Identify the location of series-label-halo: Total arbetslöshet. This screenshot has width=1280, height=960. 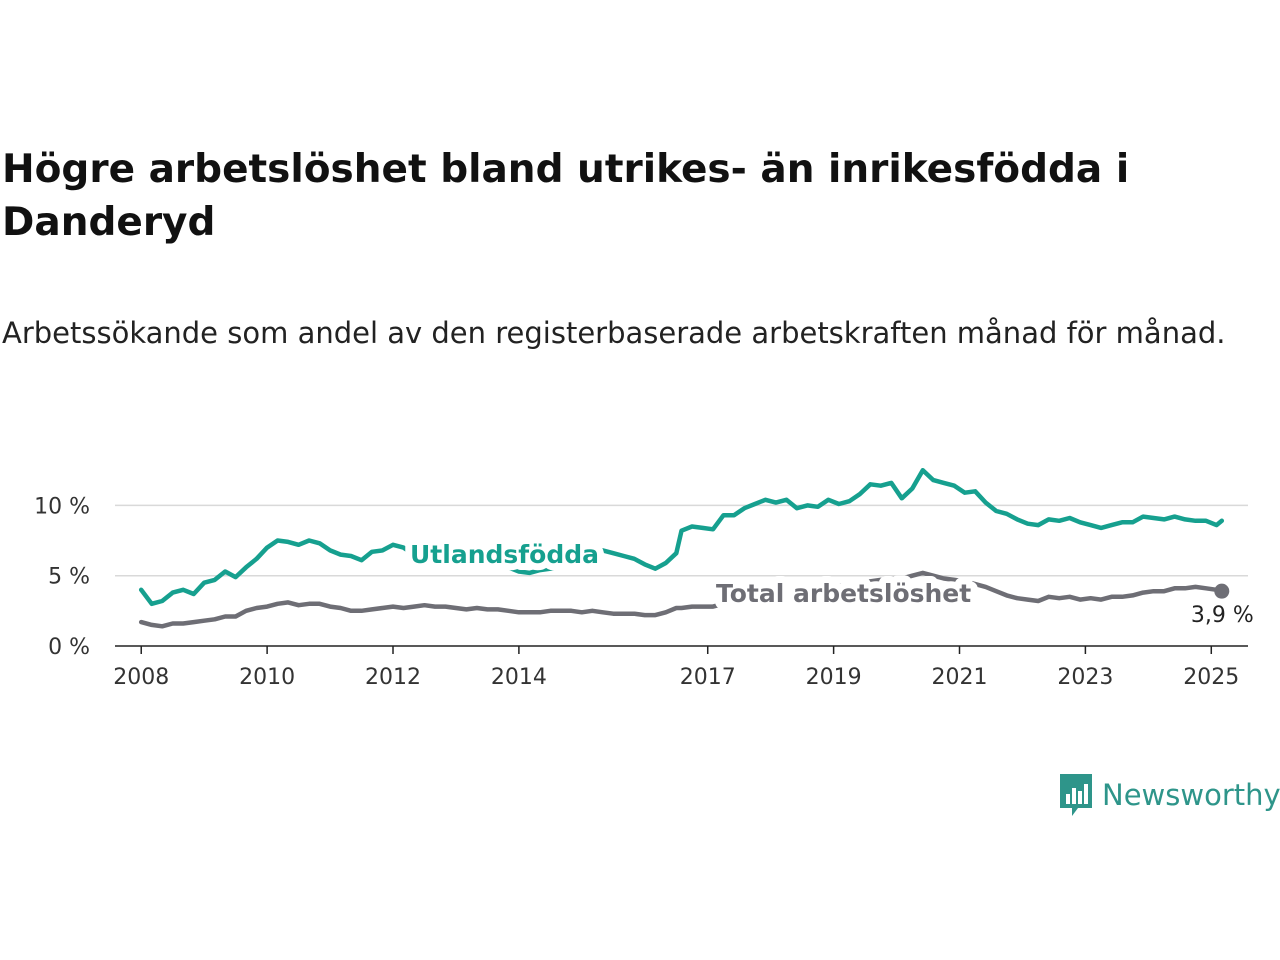
(843, 593).